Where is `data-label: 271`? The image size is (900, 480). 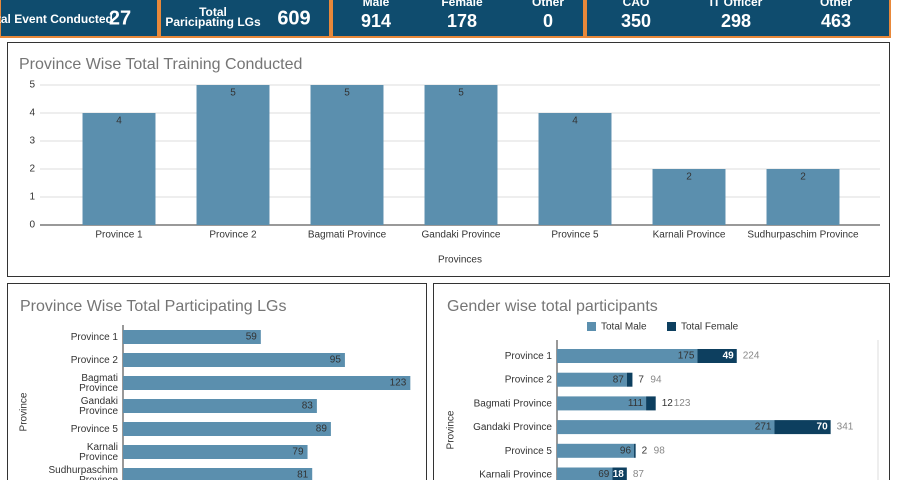 data-label: 271 is located at coordinates (763, 427).